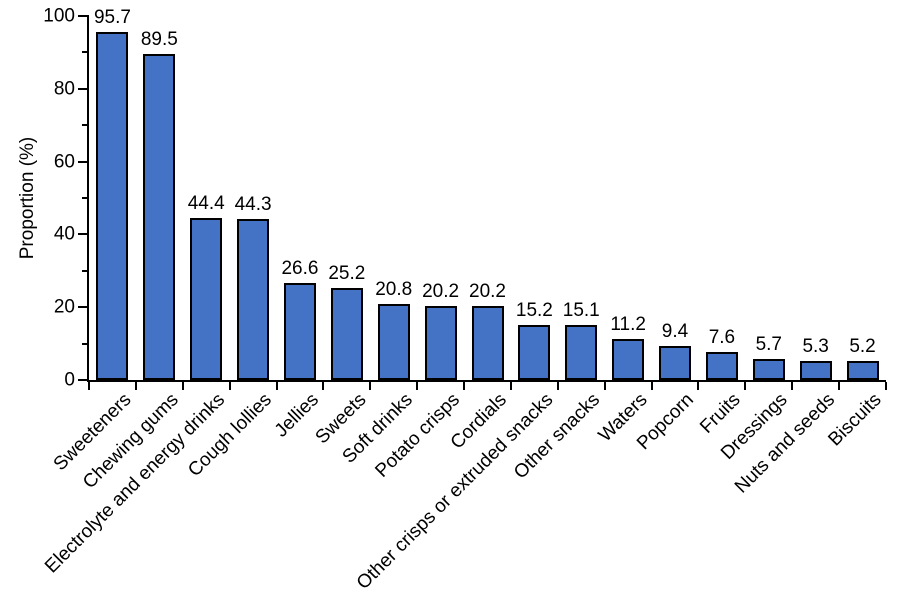 This screenshot has height=597, width=900. I want to click on bar-value-label: 44.3, so click(253, 204).